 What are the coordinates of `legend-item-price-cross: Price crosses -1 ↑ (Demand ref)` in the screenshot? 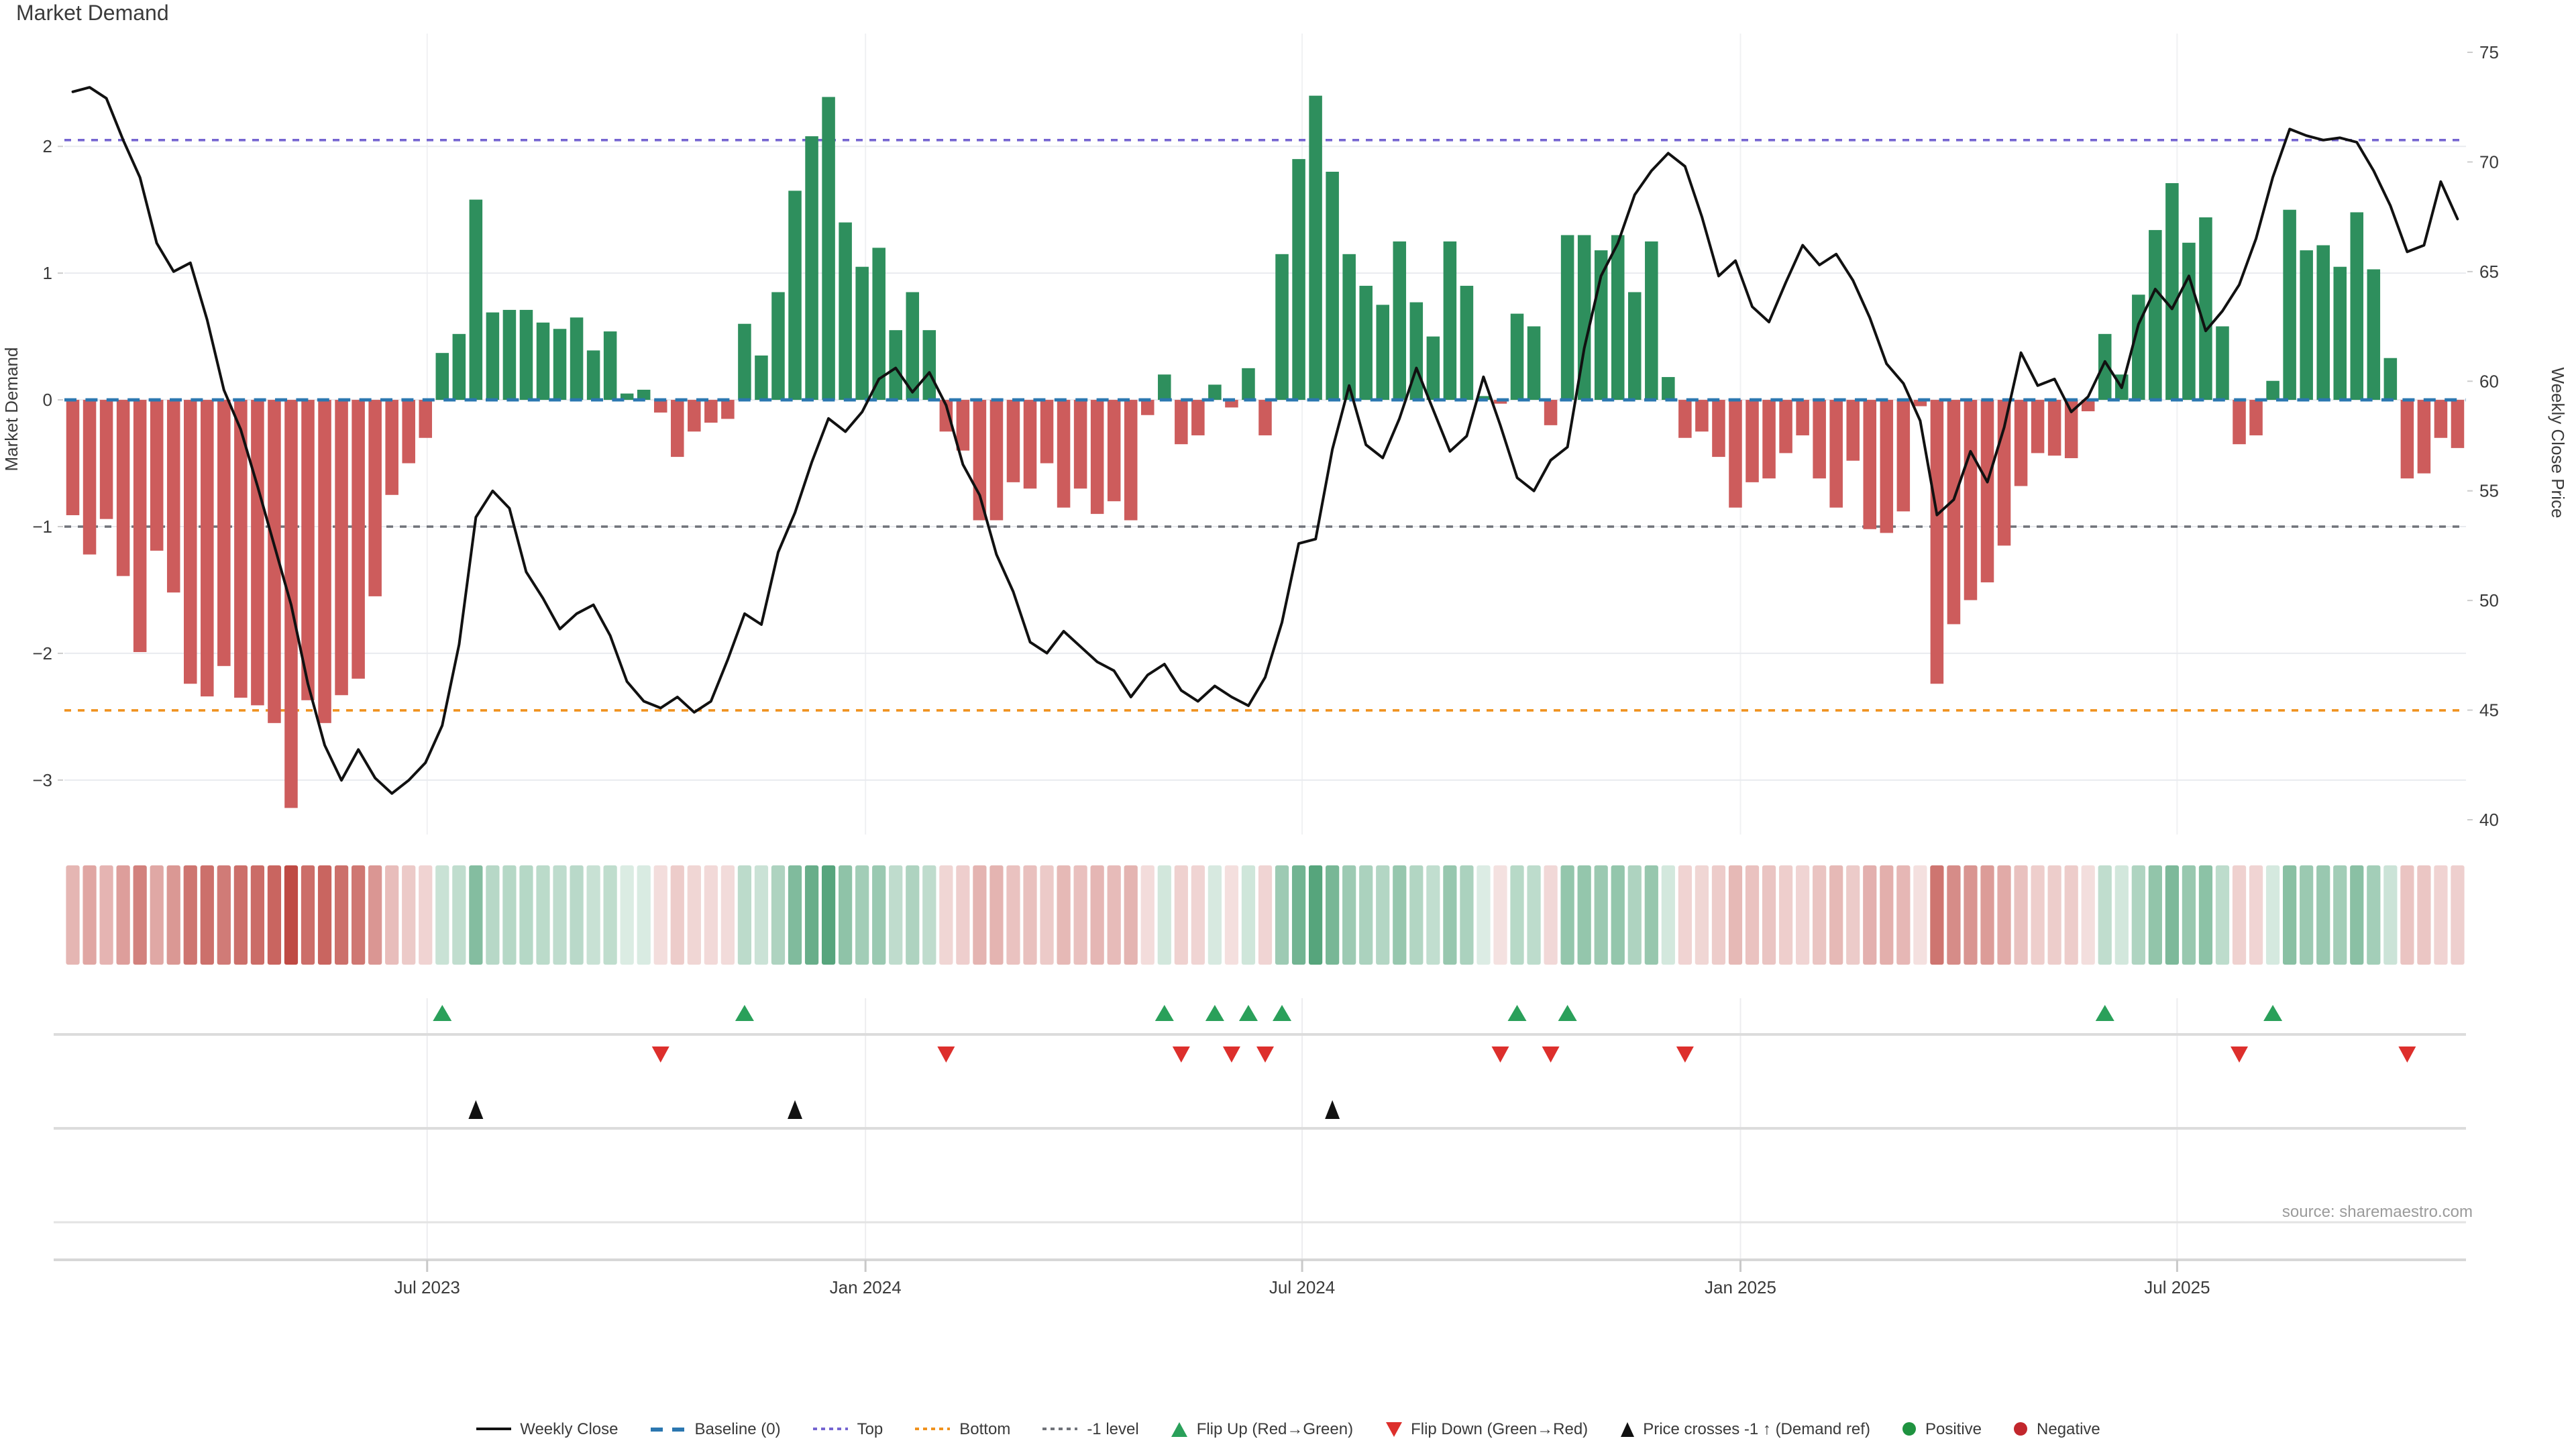 It's located at (1745, 1428).